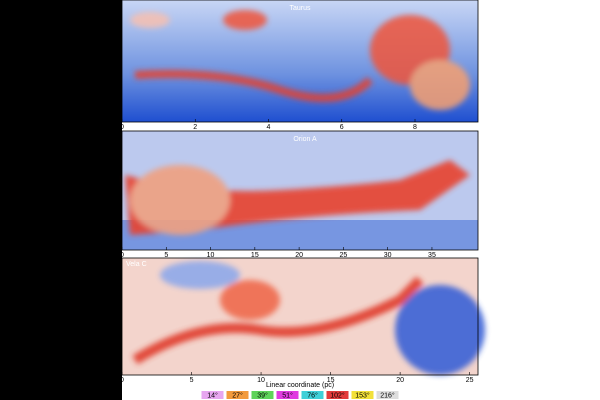  What do you see at coordinates (342, 127) in the screenshot?
I see `x-tick-label: 6` at bounding box center [342, 127].